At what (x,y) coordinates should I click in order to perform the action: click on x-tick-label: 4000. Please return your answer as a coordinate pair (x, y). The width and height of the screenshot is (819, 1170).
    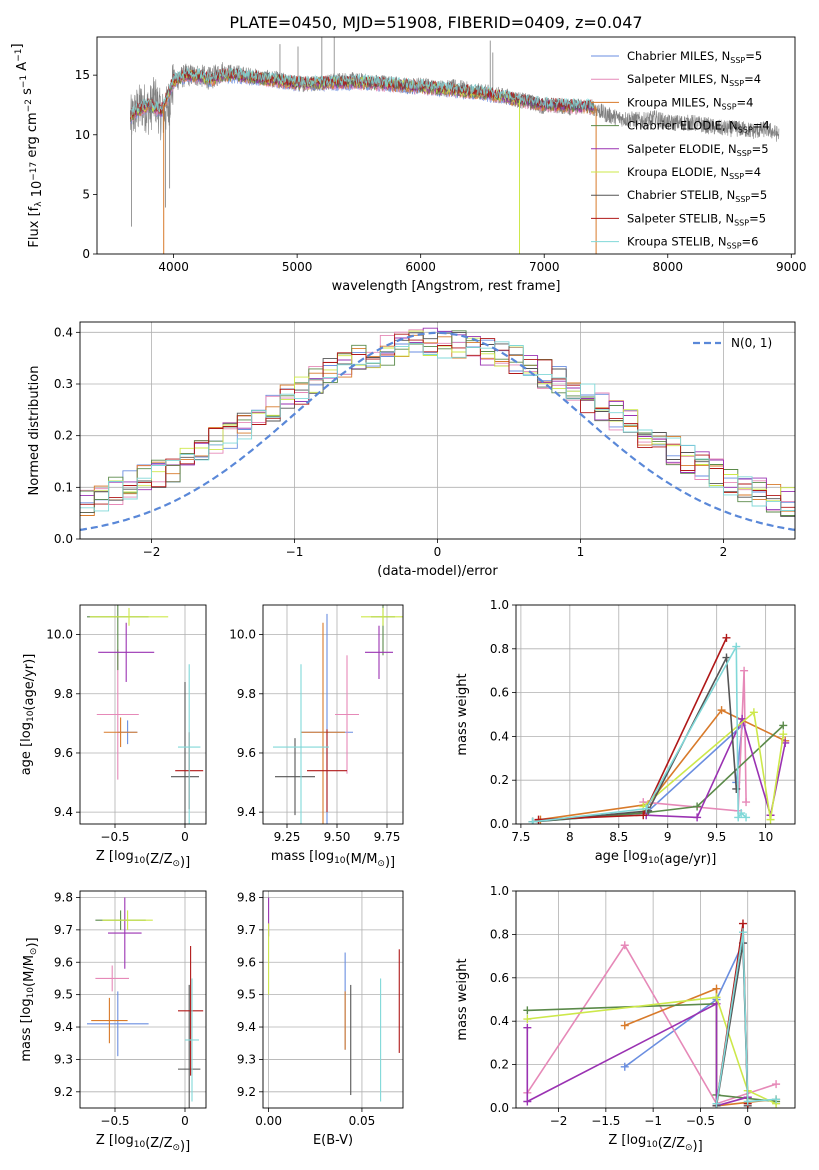
    Looking at the image, I should click on (173, 267).